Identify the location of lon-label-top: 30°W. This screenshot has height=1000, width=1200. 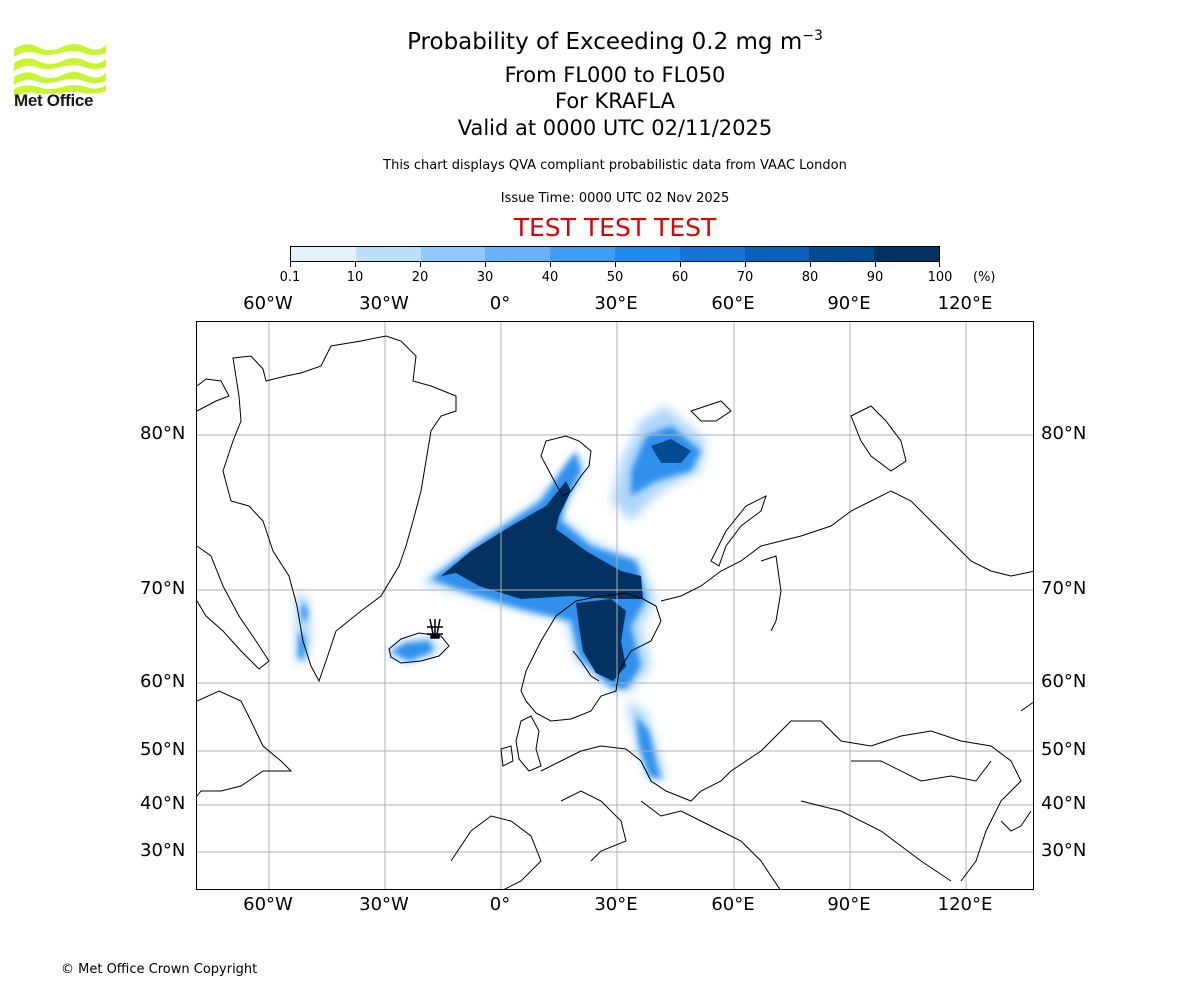
(384, 303).